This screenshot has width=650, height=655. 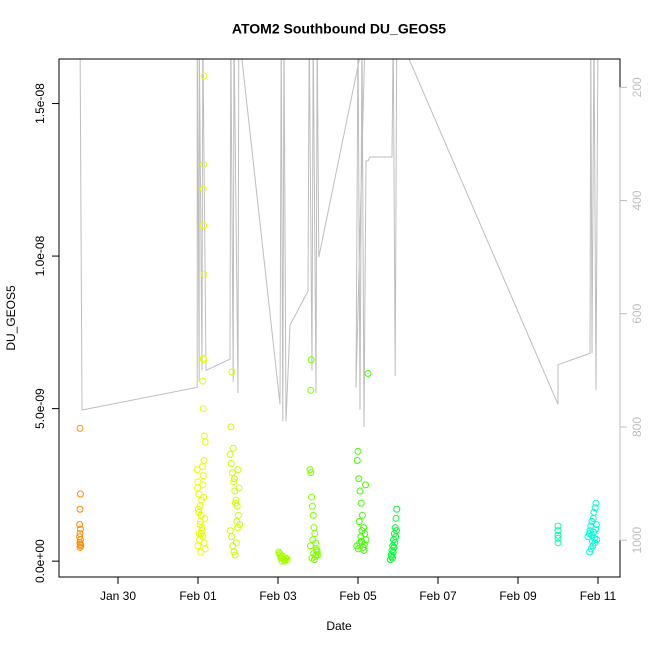 I want to click on y2-tick-label: 1000, so click(x=637, y=540).